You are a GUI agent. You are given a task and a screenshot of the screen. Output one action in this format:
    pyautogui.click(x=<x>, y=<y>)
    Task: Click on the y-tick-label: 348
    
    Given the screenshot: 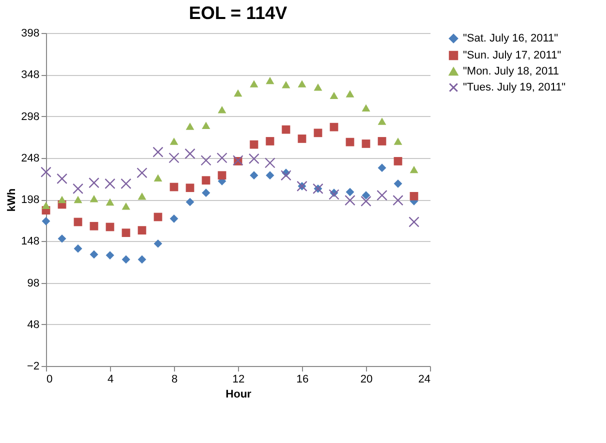 What is the action you would take?
    pyautogui.click(x=30, y=75)
    